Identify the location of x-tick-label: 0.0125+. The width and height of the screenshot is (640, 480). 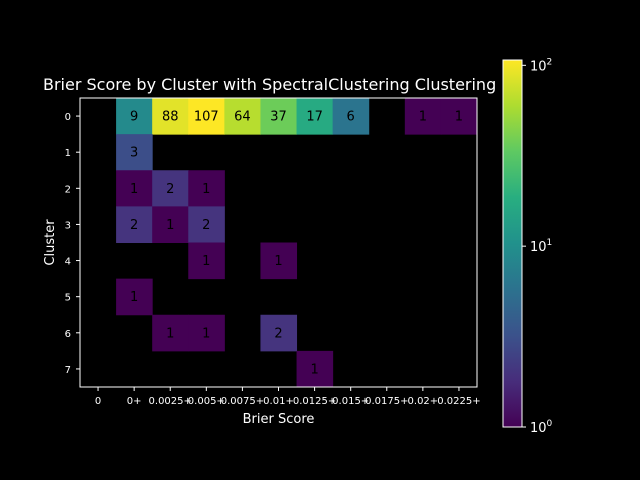
(314, 401).